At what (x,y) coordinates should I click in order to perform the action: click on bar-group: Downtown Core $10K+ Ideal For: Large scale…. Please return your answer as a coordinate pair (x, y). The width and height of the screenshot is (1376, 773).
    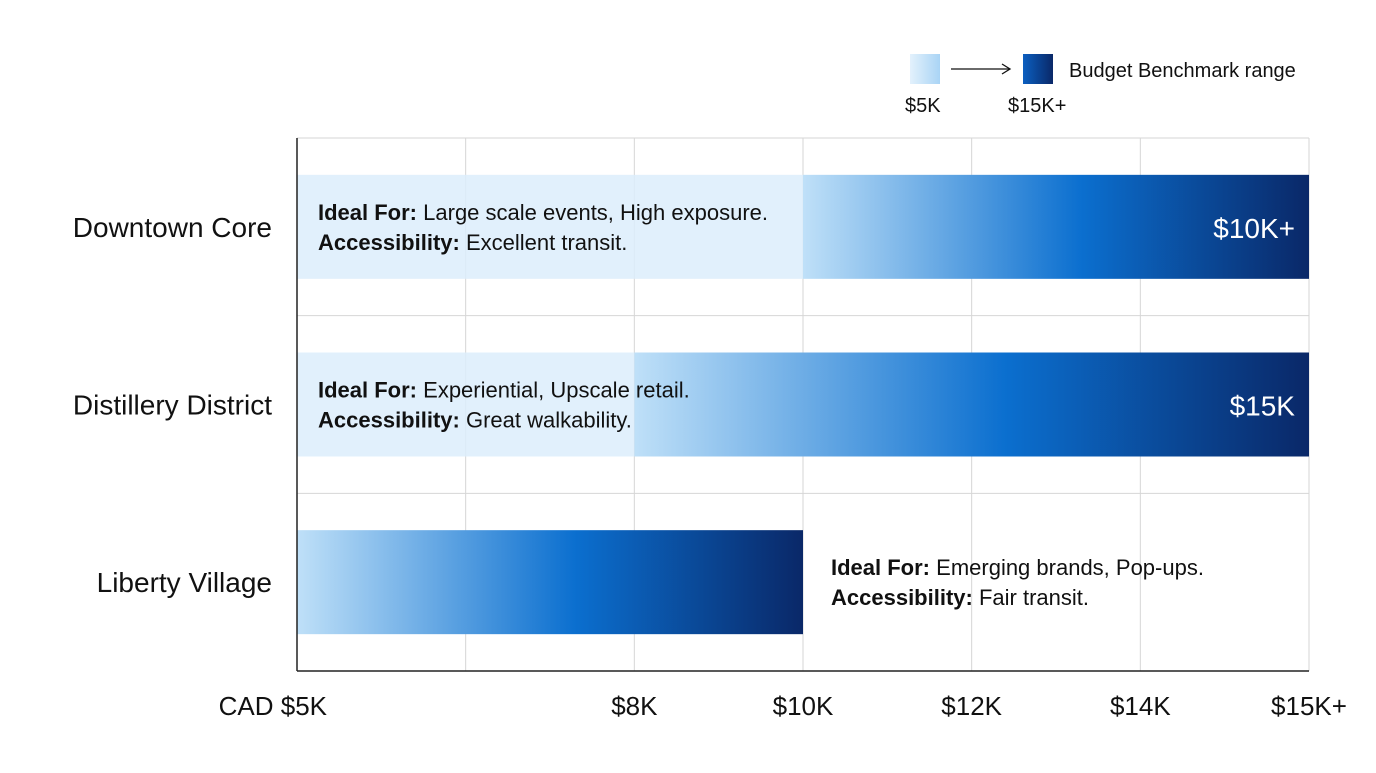
    Looking at the image, I should click on (691, 226).